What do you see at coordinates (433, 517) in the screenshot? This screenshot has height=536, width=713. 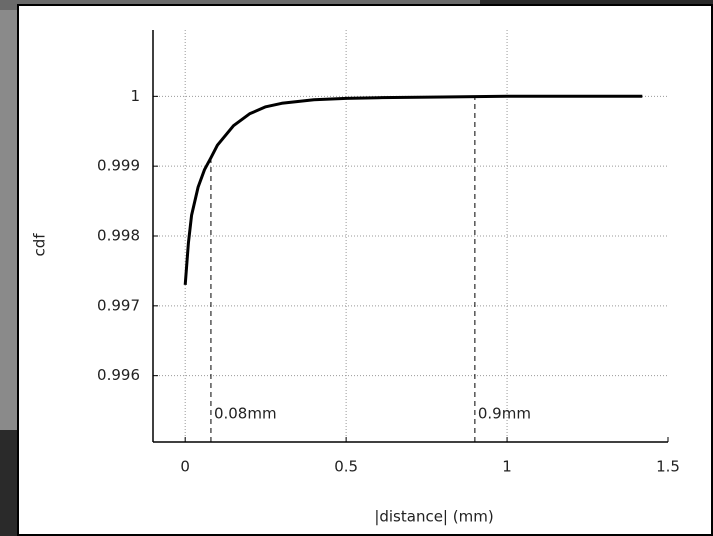 I see `x-axis-label: |distance| (mm)` at bounding box center [433, 517].